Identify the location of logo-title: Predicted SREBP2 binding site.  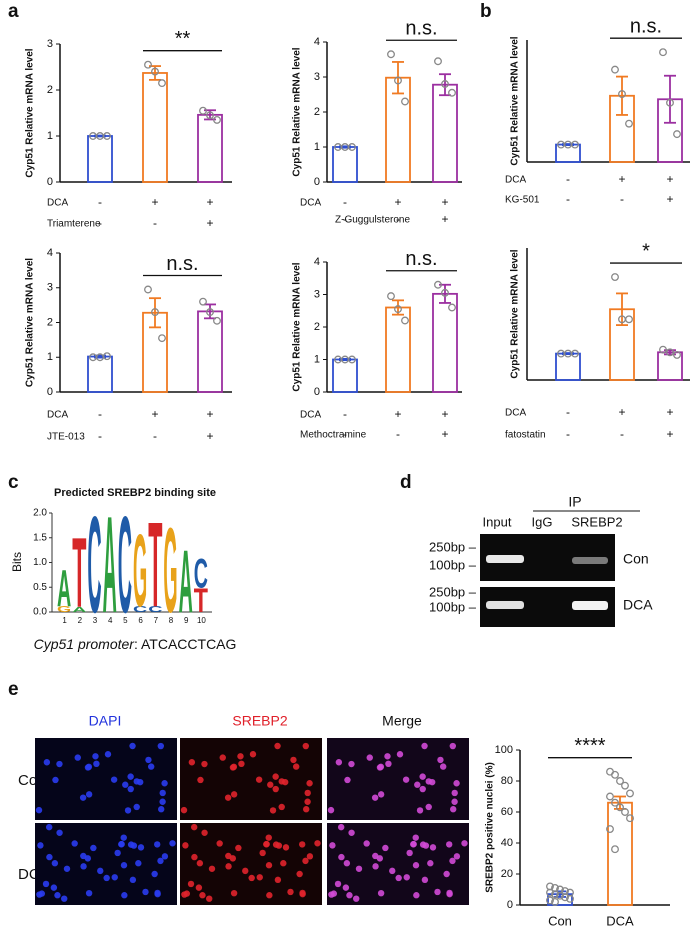
(135, 493).